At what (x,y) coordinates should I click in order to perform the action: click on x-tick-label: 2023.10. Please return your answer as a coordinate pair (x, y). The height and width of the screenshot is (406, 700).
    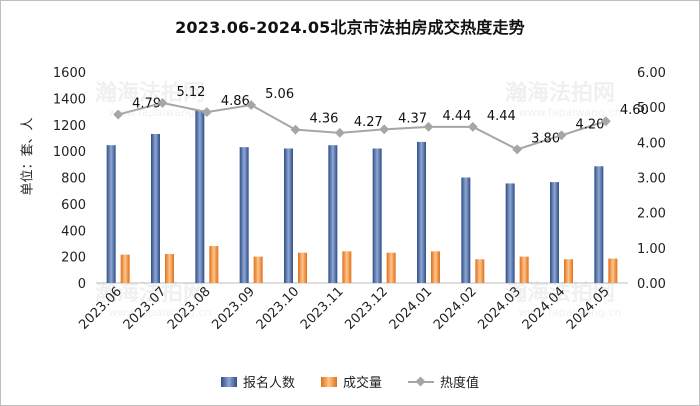
    Looking at the image, I should click on (278, 308).